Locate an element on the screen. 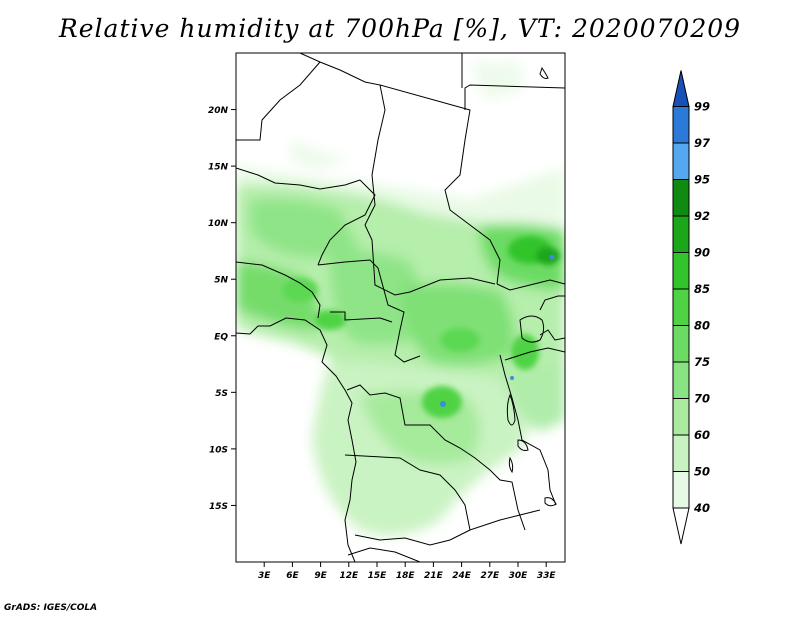  lon-tick-label: 9E is located at coordinates (320, 576).